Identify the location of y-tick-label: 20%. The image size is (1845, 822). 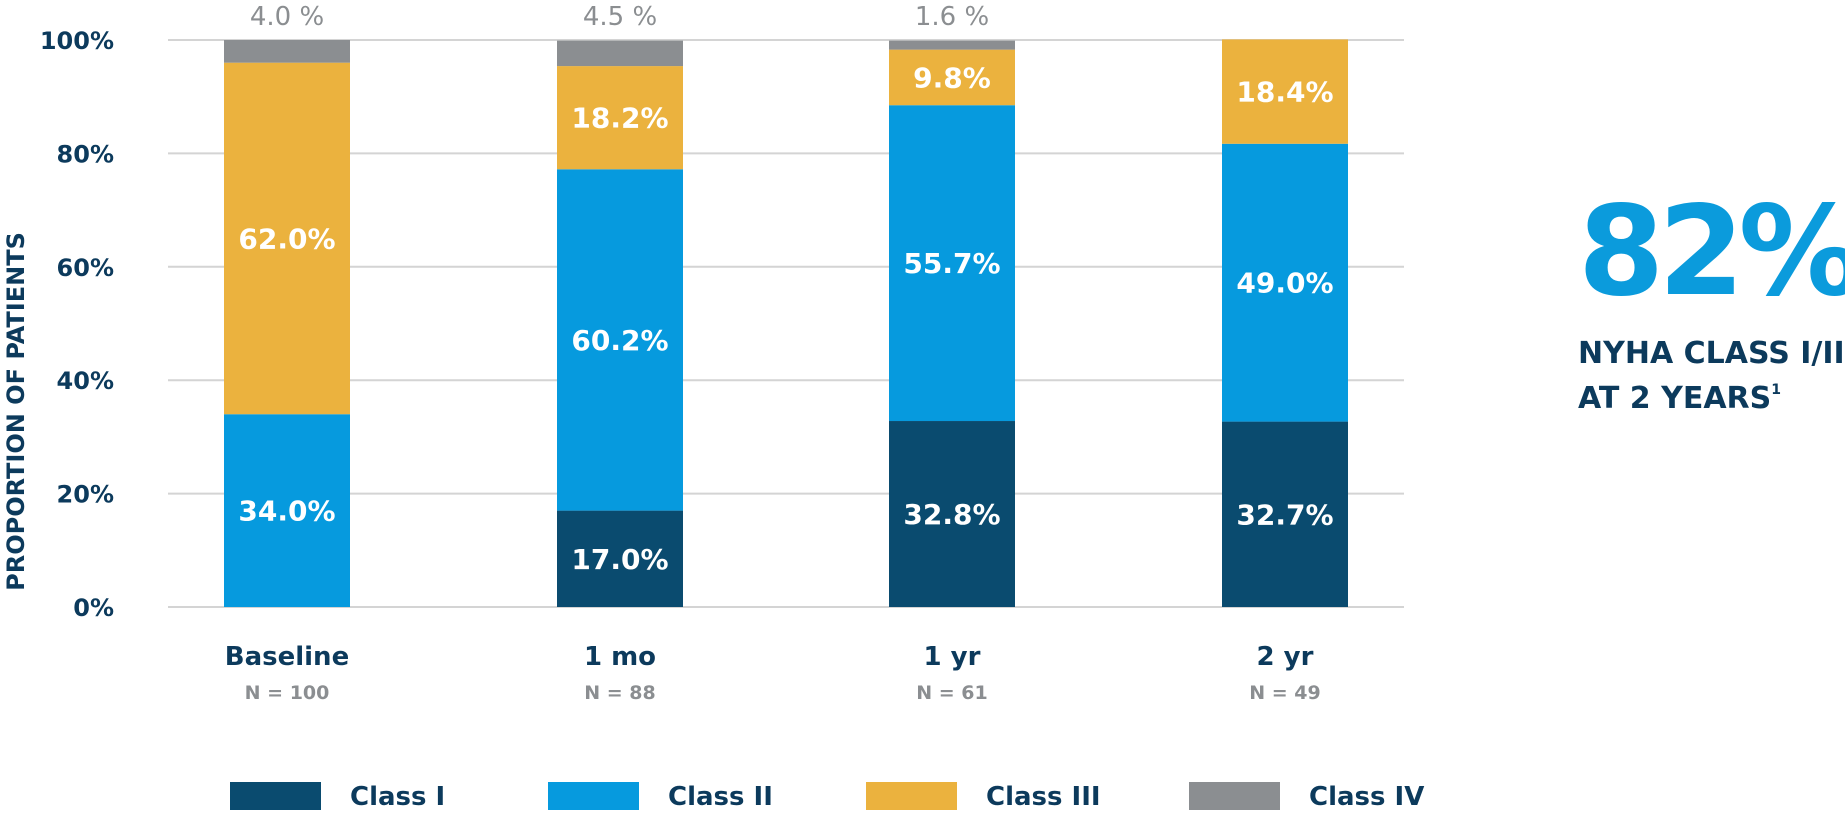
(85, 495).